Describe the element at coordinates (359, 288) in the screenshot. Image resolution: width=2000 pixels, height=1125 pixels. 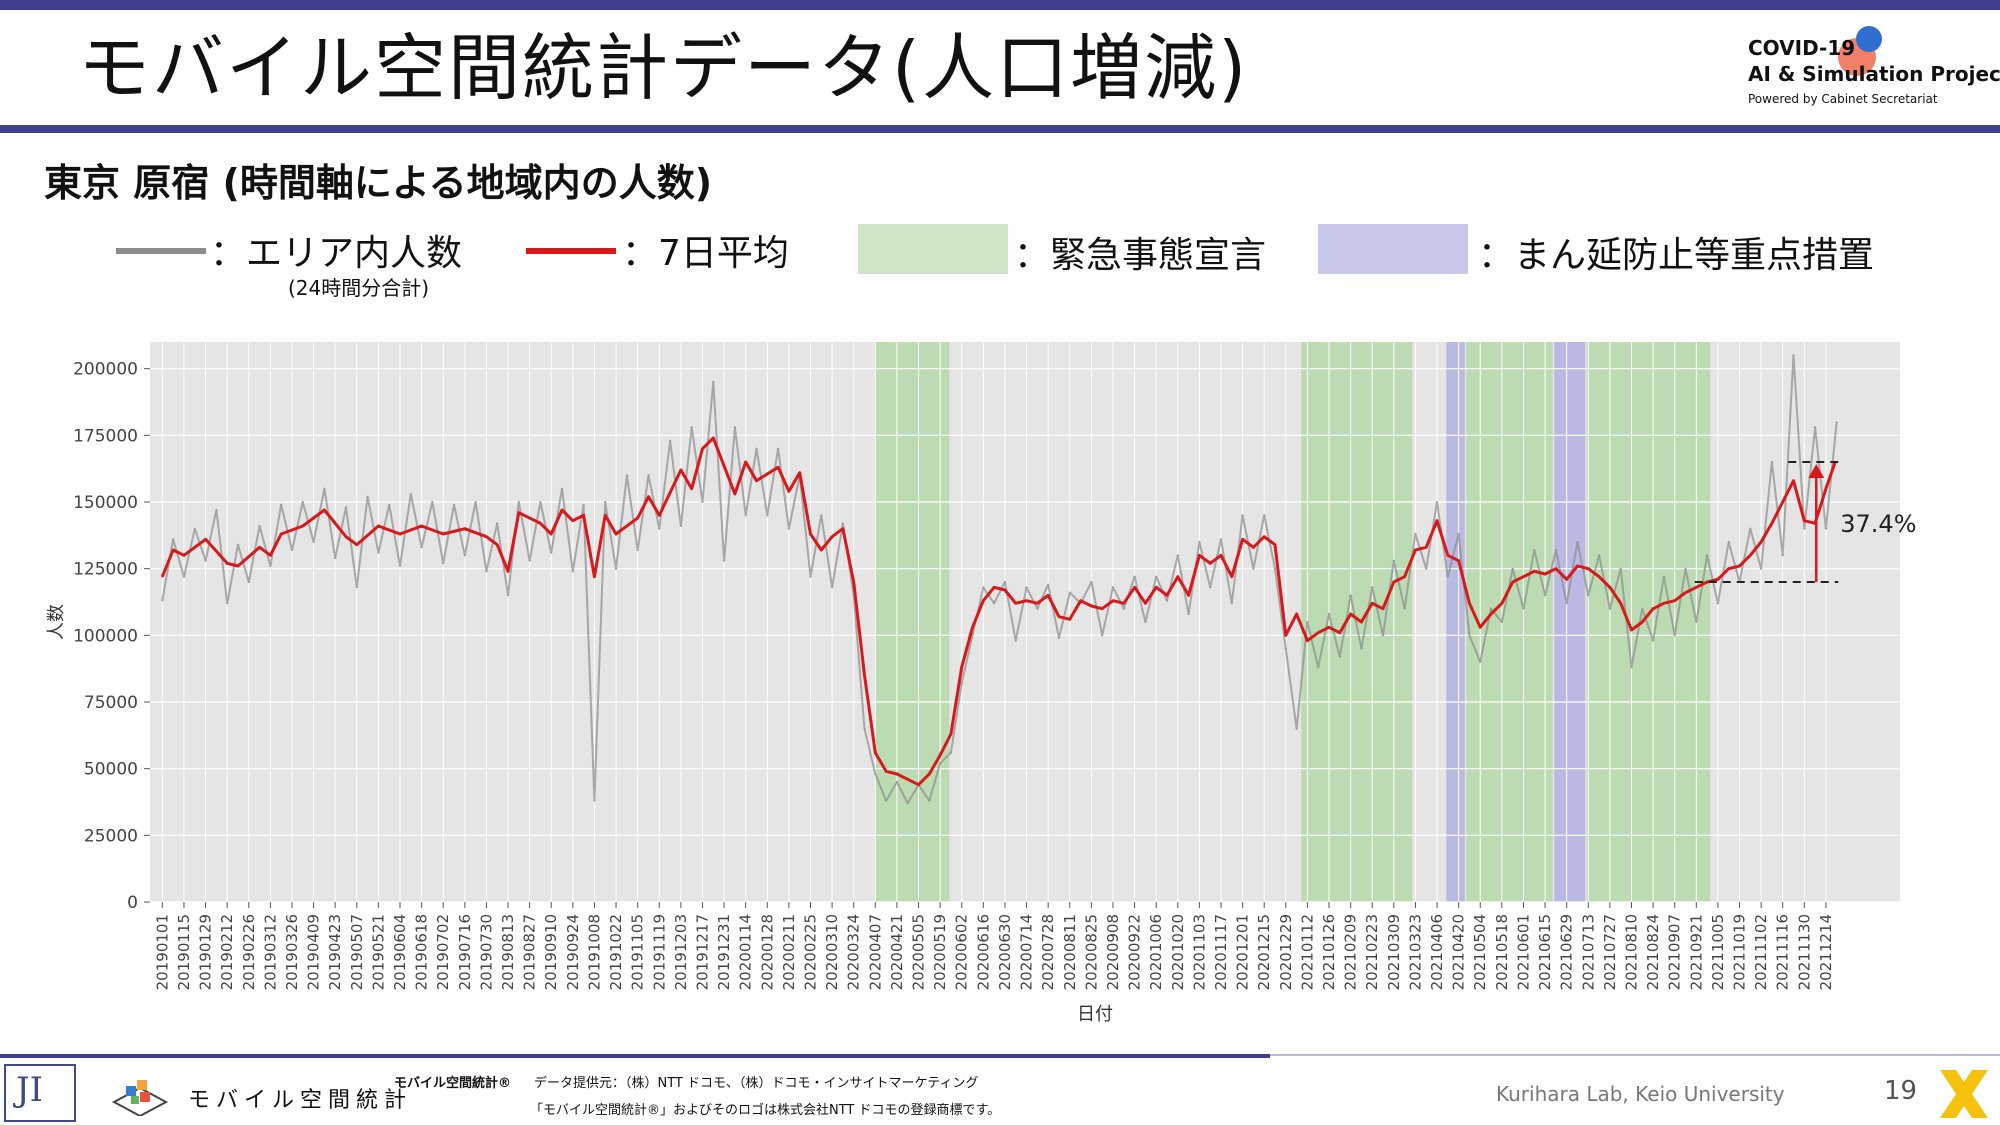
I see `legend-area-note: (24時間分合計)` at that location.